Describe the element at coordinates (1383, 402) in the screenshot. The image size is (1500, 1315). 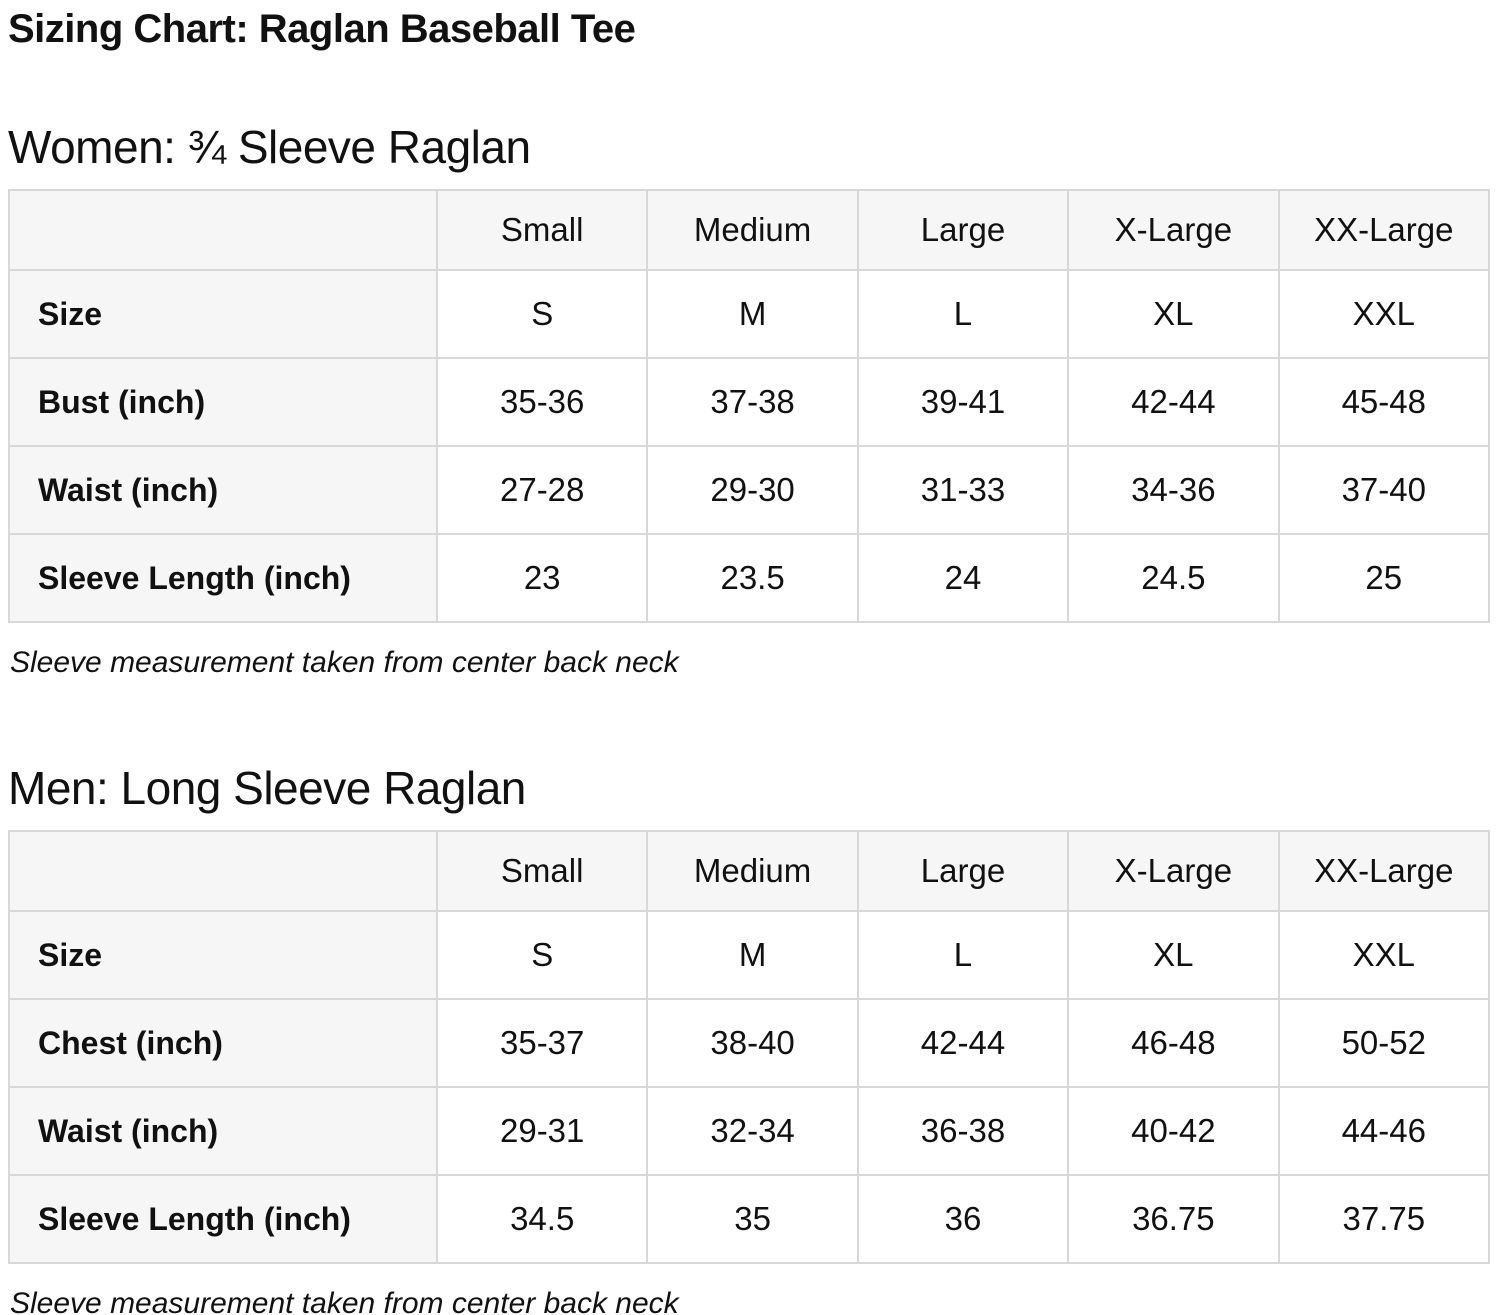
I see `cell-value: 45-48` at that location.